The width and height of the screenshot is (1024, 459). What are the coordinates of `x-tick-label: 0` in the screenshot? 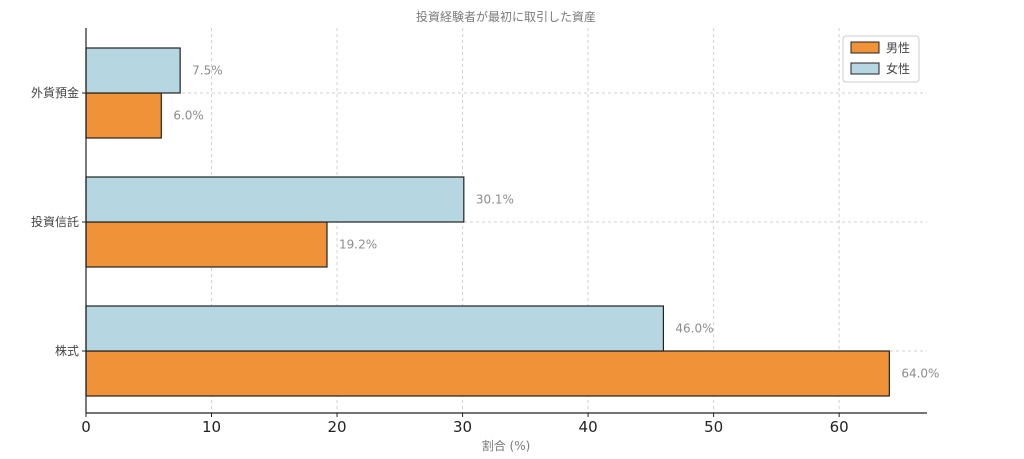 It's located at (86, 427).